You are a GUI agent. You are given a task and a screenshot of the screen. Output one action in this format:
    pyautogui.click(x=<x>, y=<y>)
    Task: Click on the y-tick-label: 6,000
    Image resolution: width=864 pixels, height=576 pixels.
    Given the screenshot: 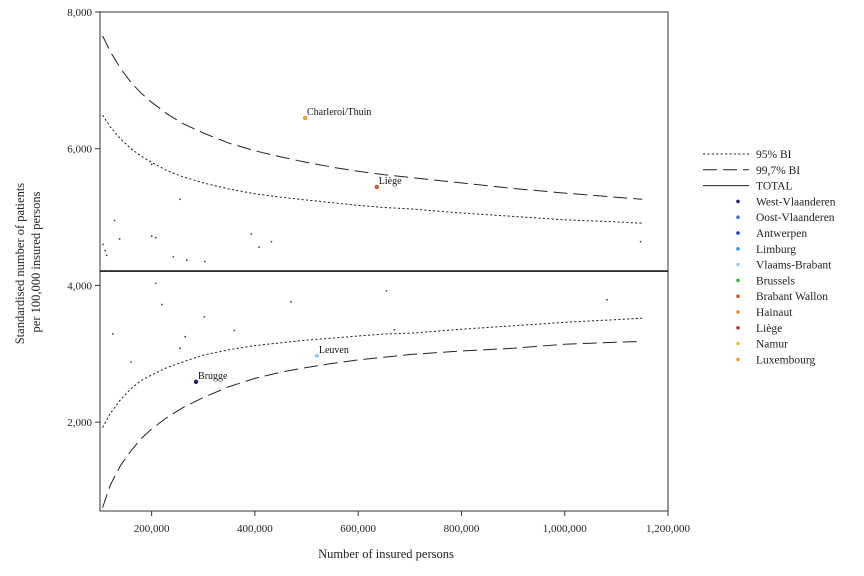 What is the action you would take?
    pyautogui.click(x=79, y=150)
    